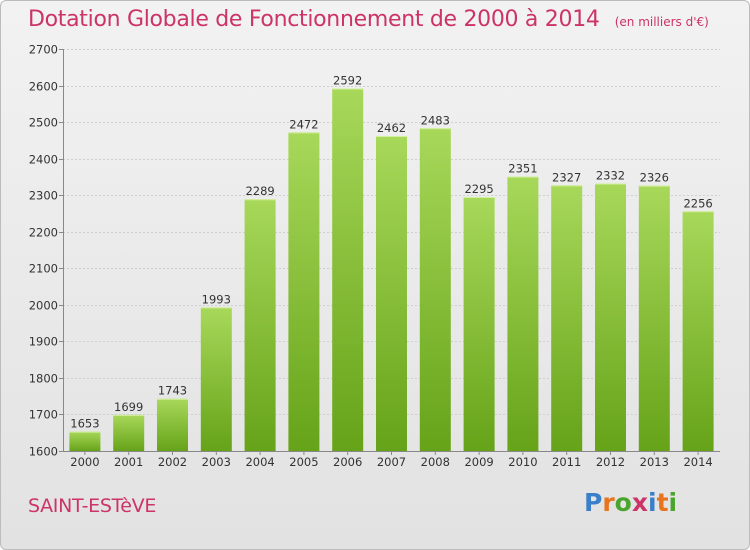 The height and width of the screenshot is (550, 750). I want to click on data-label: 2462, so click(391, 128).